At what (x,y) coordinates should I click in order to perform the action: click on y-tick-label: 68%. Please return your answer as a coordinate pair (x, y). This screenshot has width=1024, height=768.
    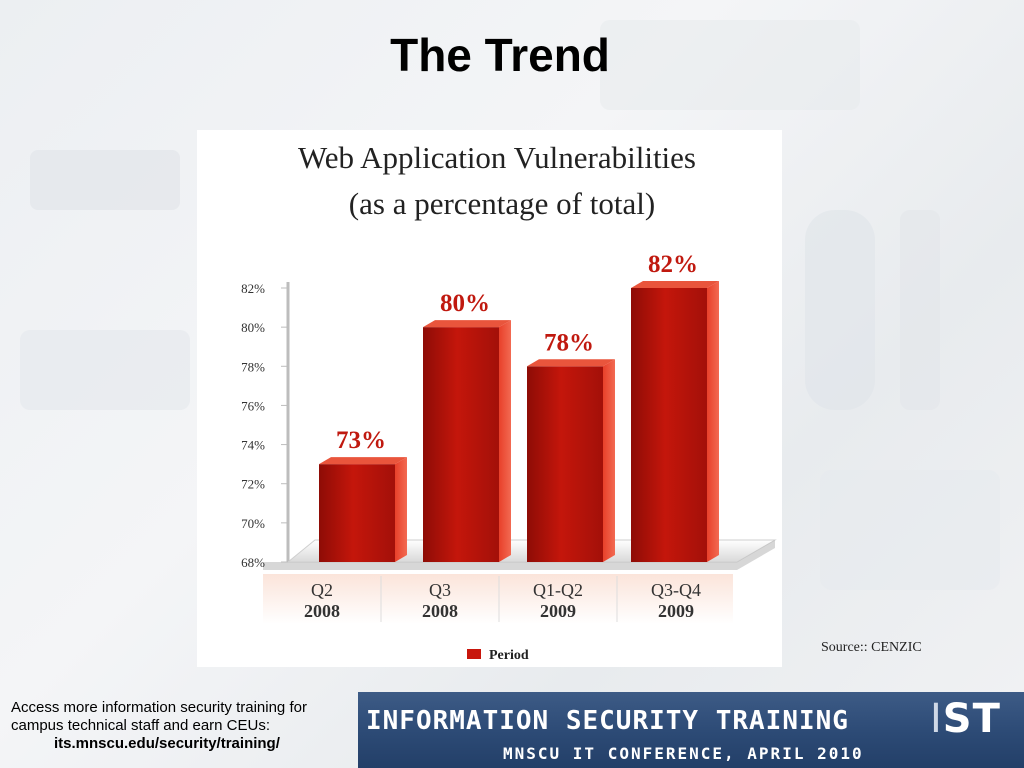
    Looking at the image, I should click on (253, 562).